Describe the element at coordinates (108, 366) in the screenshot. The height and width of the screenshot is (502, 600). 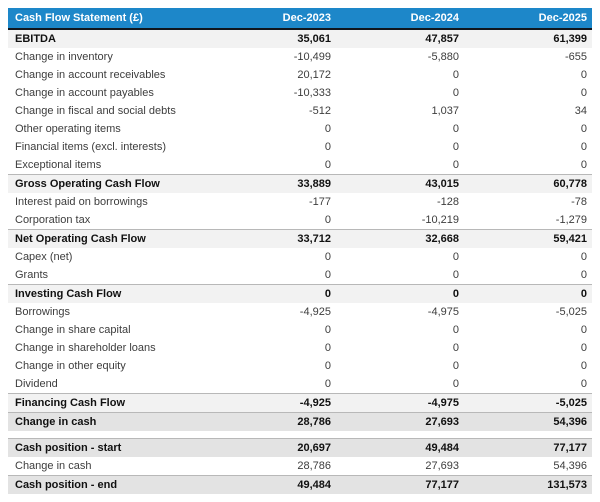
I see `row-label: Change in other equity` at that location.